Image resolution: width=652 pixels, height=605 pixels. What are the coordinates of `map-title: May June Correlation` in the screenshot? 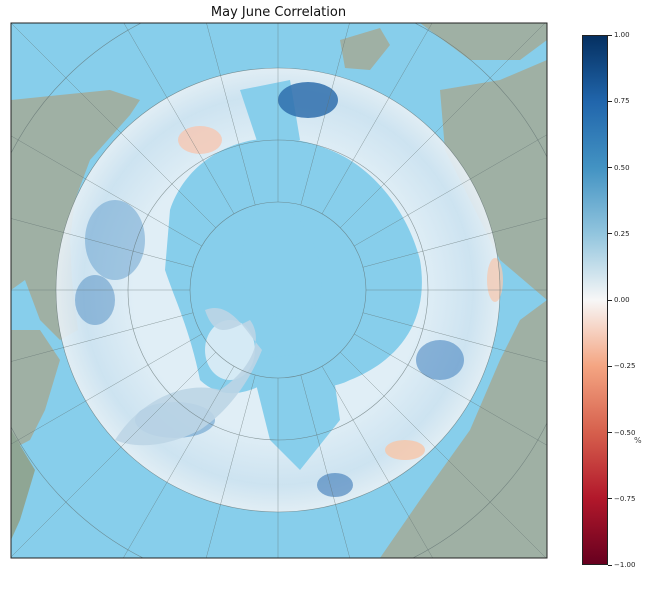 It's located at (278, 12).